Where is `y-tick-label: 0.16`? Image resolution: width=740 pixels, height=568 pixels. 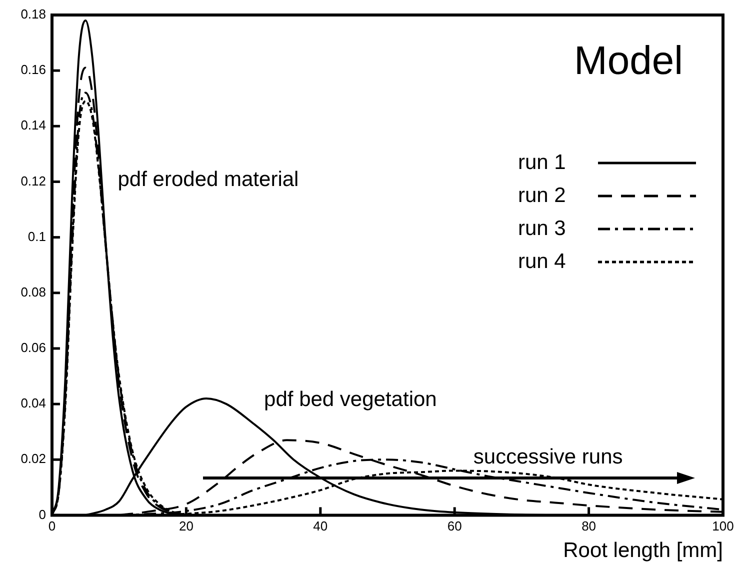 y-tick-label: 0.16 is located at coordinates (33, 70).